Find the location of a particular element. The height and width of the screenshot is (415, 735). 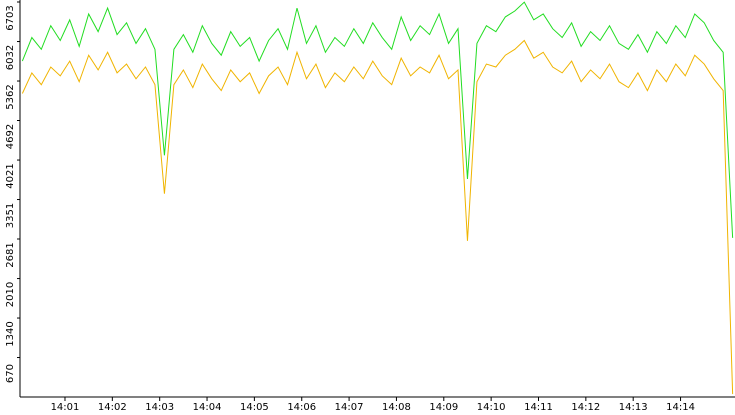

y-tick-label: 4692 is located at coordinates (10, 136).